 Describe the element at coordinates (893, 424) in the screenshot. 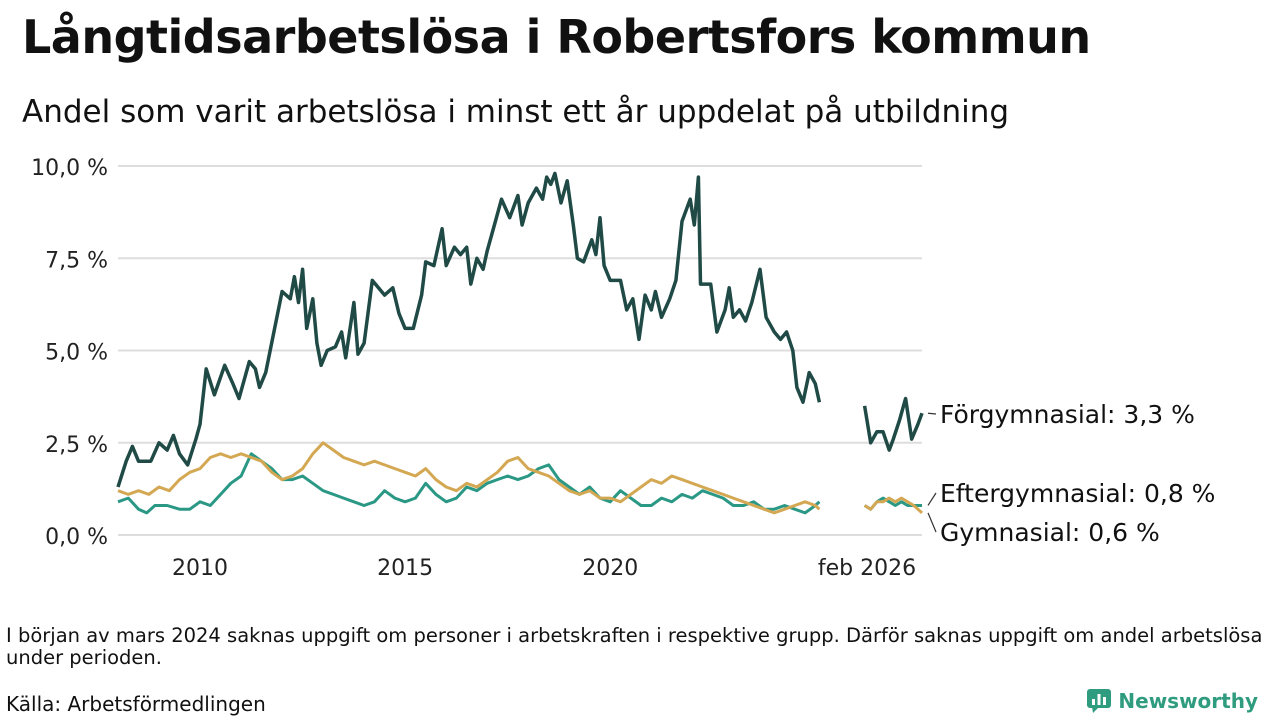

I see `series-line-förgymnasial-after-gap` at that location.